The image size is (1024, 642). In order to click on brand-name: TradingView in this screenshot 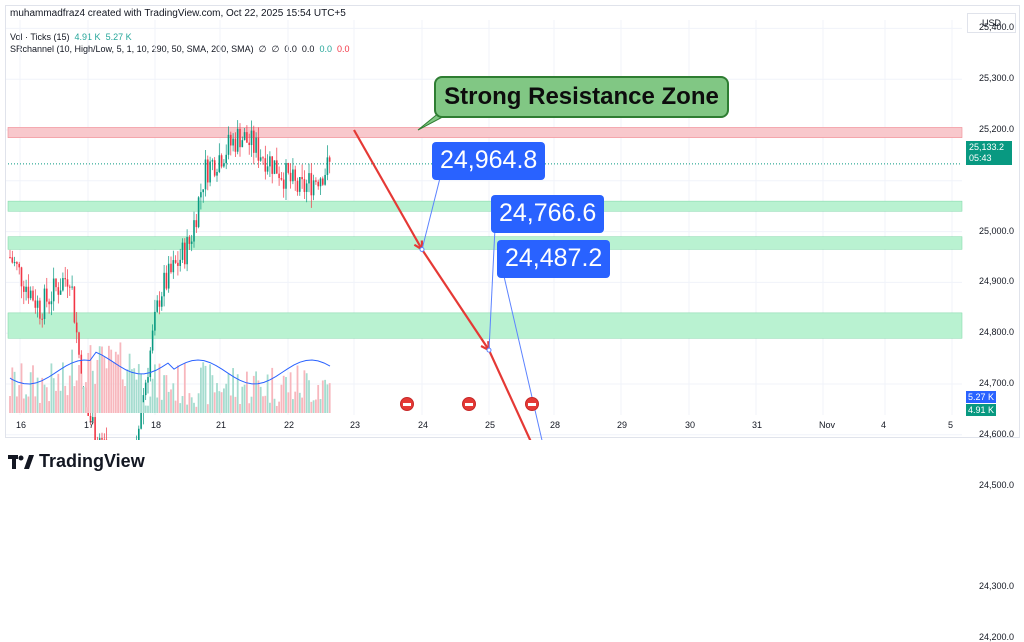, I will do `click(92, 461)`.